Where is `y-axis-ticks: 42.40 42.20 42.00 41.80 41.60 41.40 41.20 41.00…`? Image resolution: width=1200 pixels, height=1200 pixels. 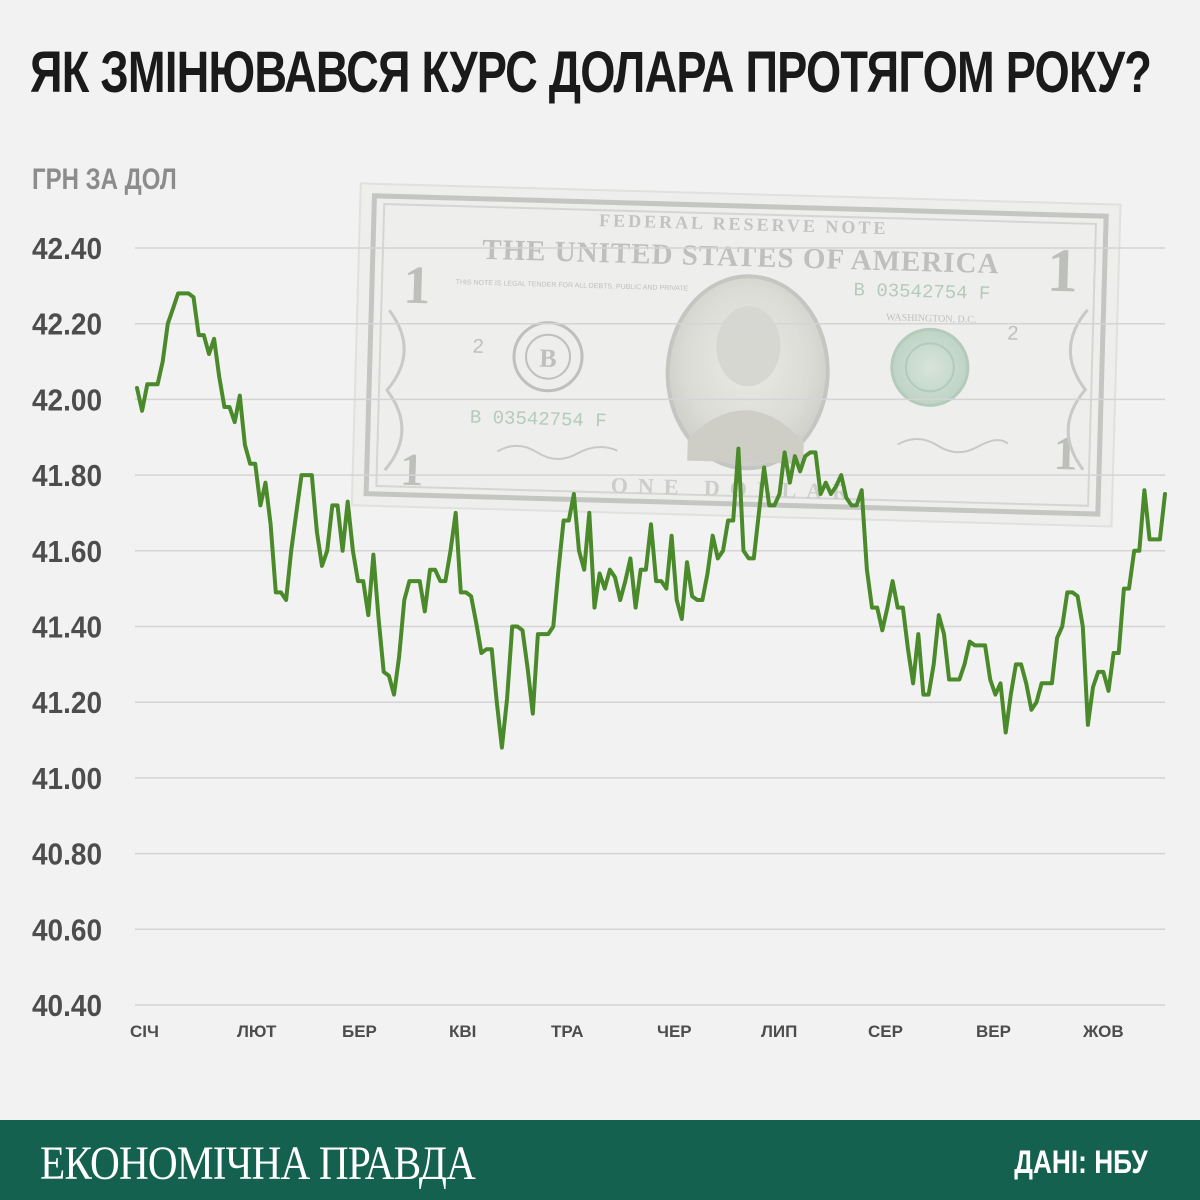 y-axis-ticks: 42.40 42.20 42.00 41.80 41.60 41.40 41.20 41.00… is located at coordinates (67, 627).